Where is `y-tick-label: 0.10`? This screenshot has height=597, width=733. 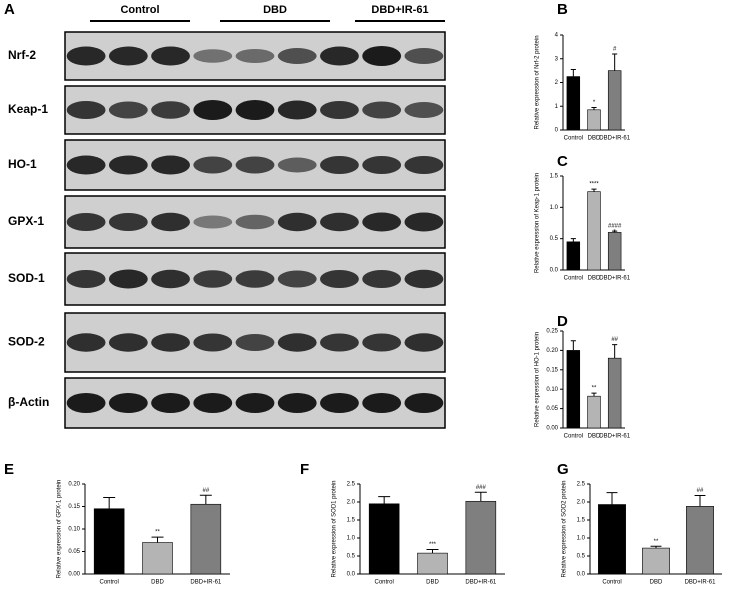
y-tick-label: 0.10 is located at coordinates (552, 390).